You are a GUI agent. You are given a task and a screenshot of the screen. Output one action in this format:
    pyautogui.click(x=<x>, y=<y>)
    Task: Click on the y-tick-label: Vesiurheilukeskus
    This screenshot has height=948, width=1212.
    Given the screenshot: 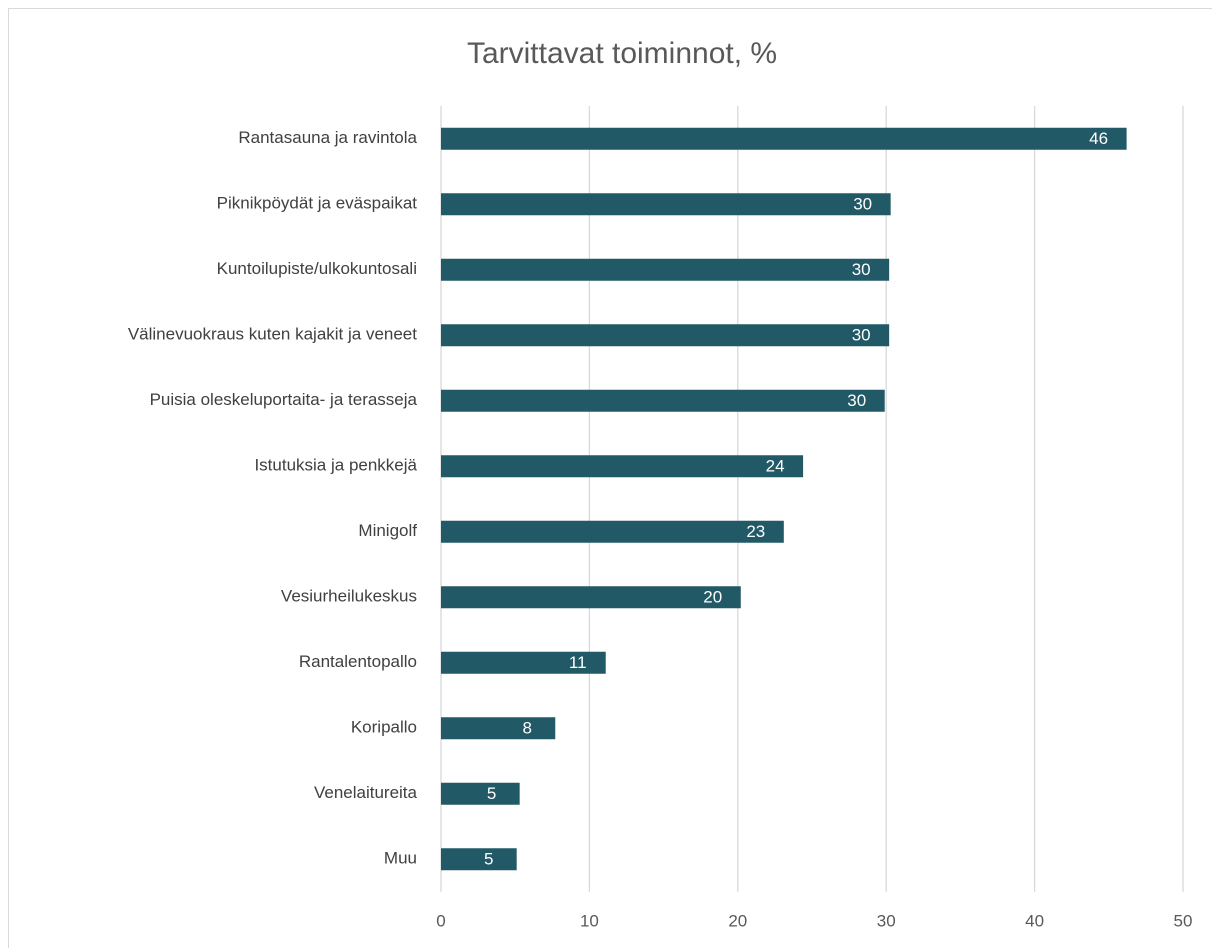 What is the action you would take?
    pyautogui.click(x=349, y=596)
    